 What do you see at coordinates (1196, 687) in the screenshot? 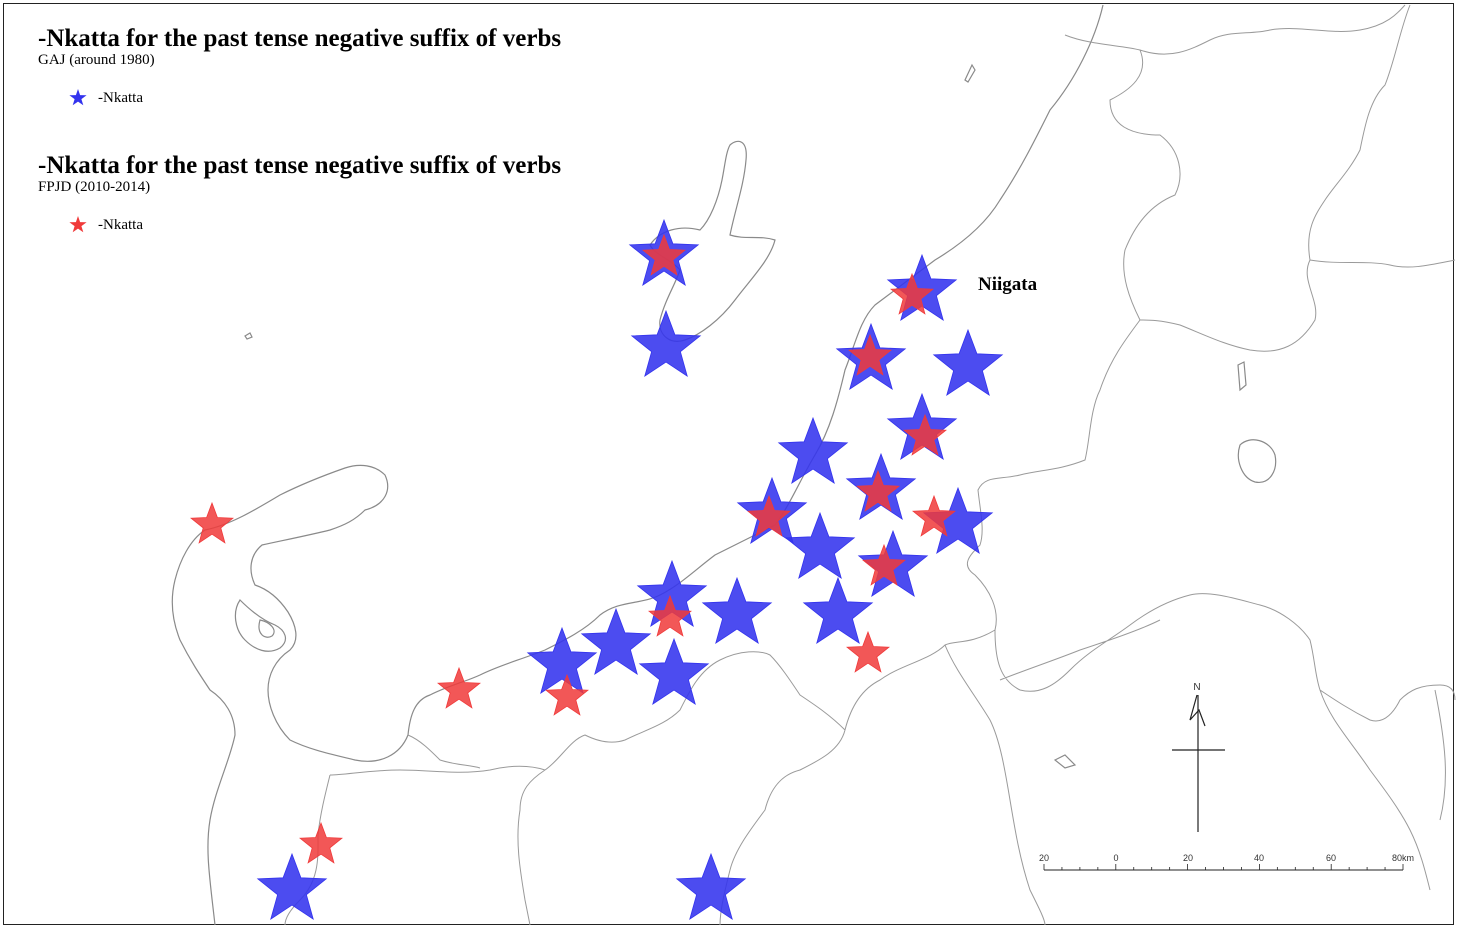
I see `north-label: N` at bounding box center [1196, 687].